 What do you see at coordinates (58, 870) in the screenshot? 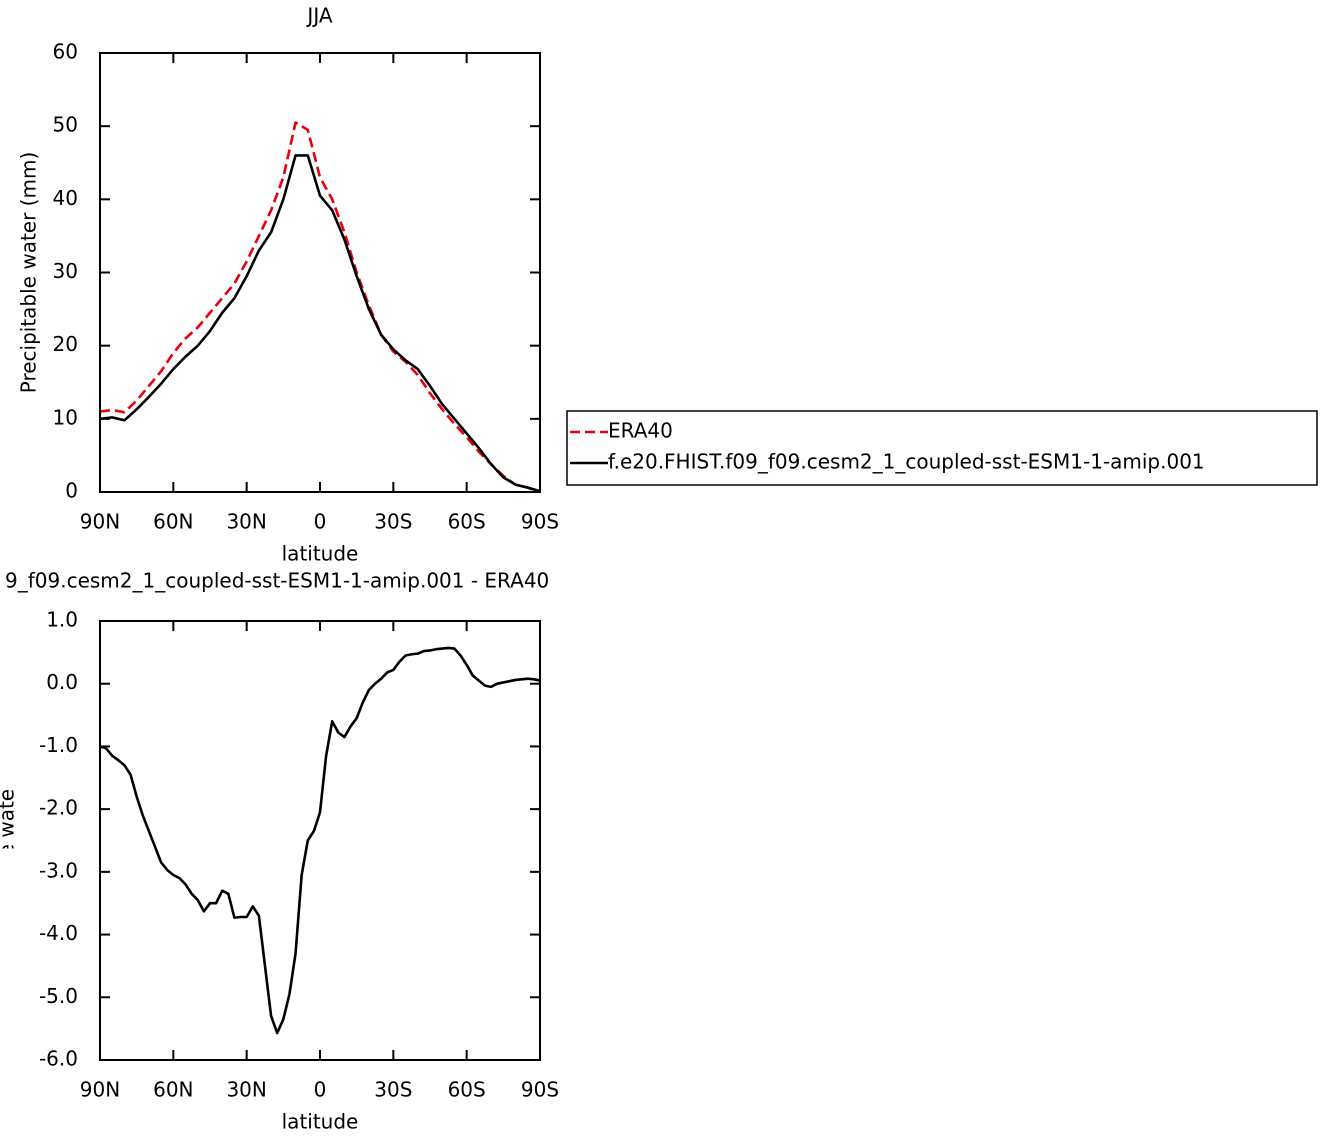
I see `y-tick-label: -3.0` at bounding box center [58, 870].